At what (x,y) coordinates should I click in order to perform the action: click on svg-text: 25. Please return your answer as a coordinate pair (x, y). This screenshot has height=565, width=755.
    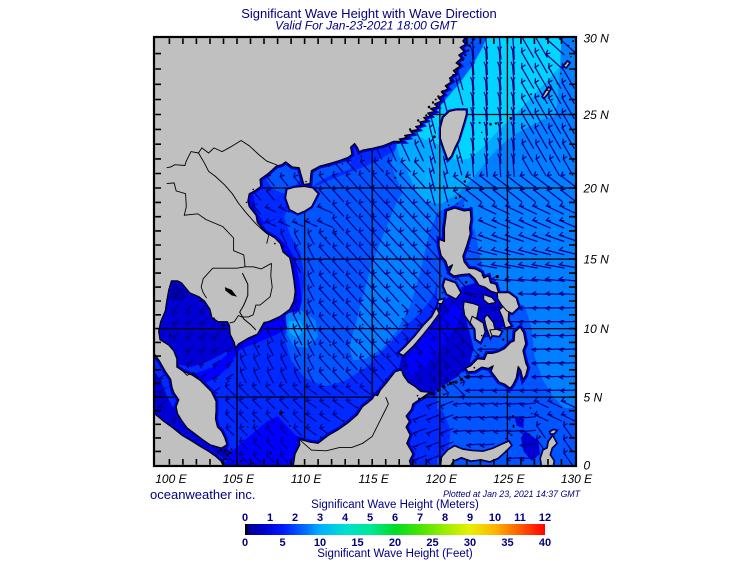
    Looking at the image, I should click on (432, 543).